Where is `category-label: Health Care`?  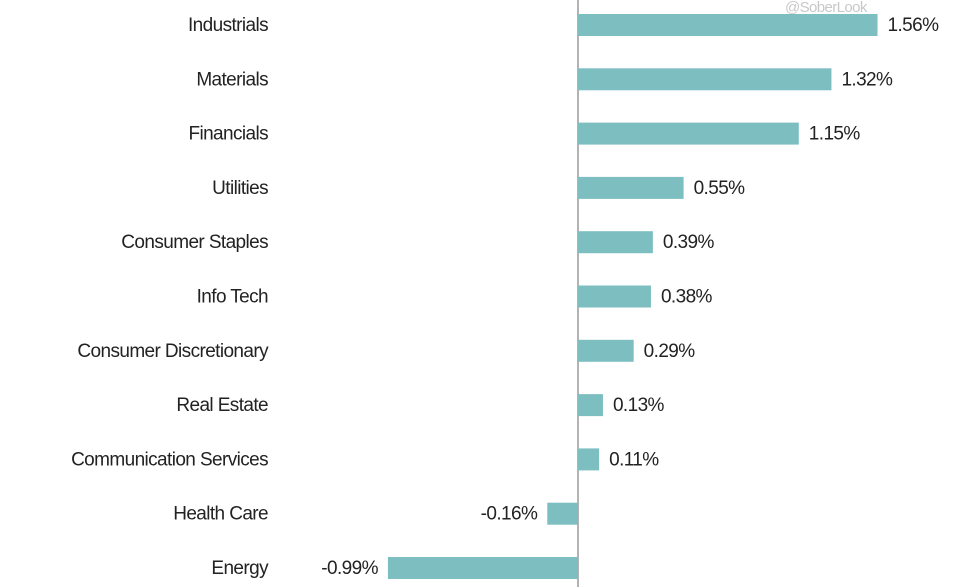 category-label: Health Care is located at coordinates (220, 514).